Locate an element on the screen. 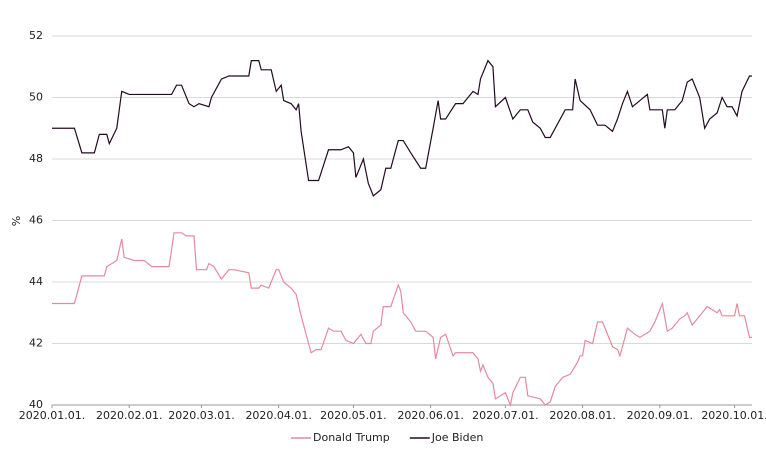 This screenshot has width=766, height=454. x-tick-label: 2020.08.01. is located at coordinates (582, 415).